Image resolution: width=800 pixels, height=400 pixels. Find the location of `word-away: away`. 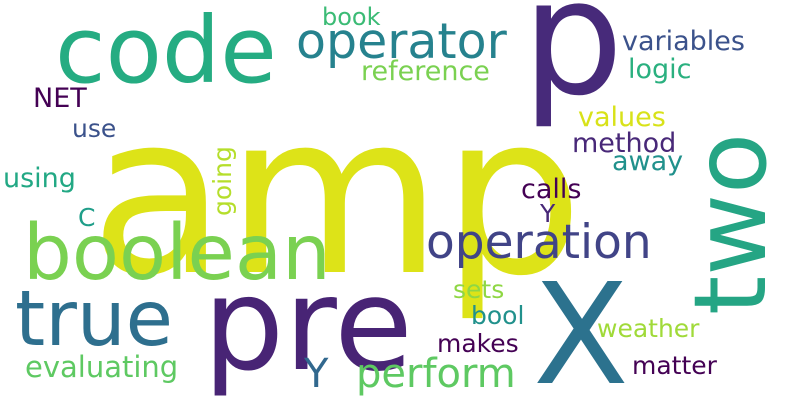

word-away: away is located at coordinates (647, 161).